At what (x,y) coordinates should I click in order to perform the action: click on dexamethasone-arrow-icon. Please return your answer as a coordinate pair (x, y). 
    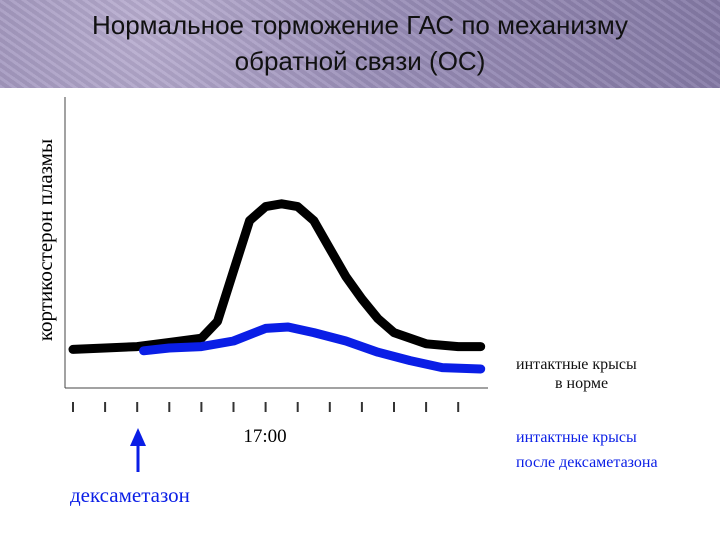
    Looking at the image, I should click on (138, 437).